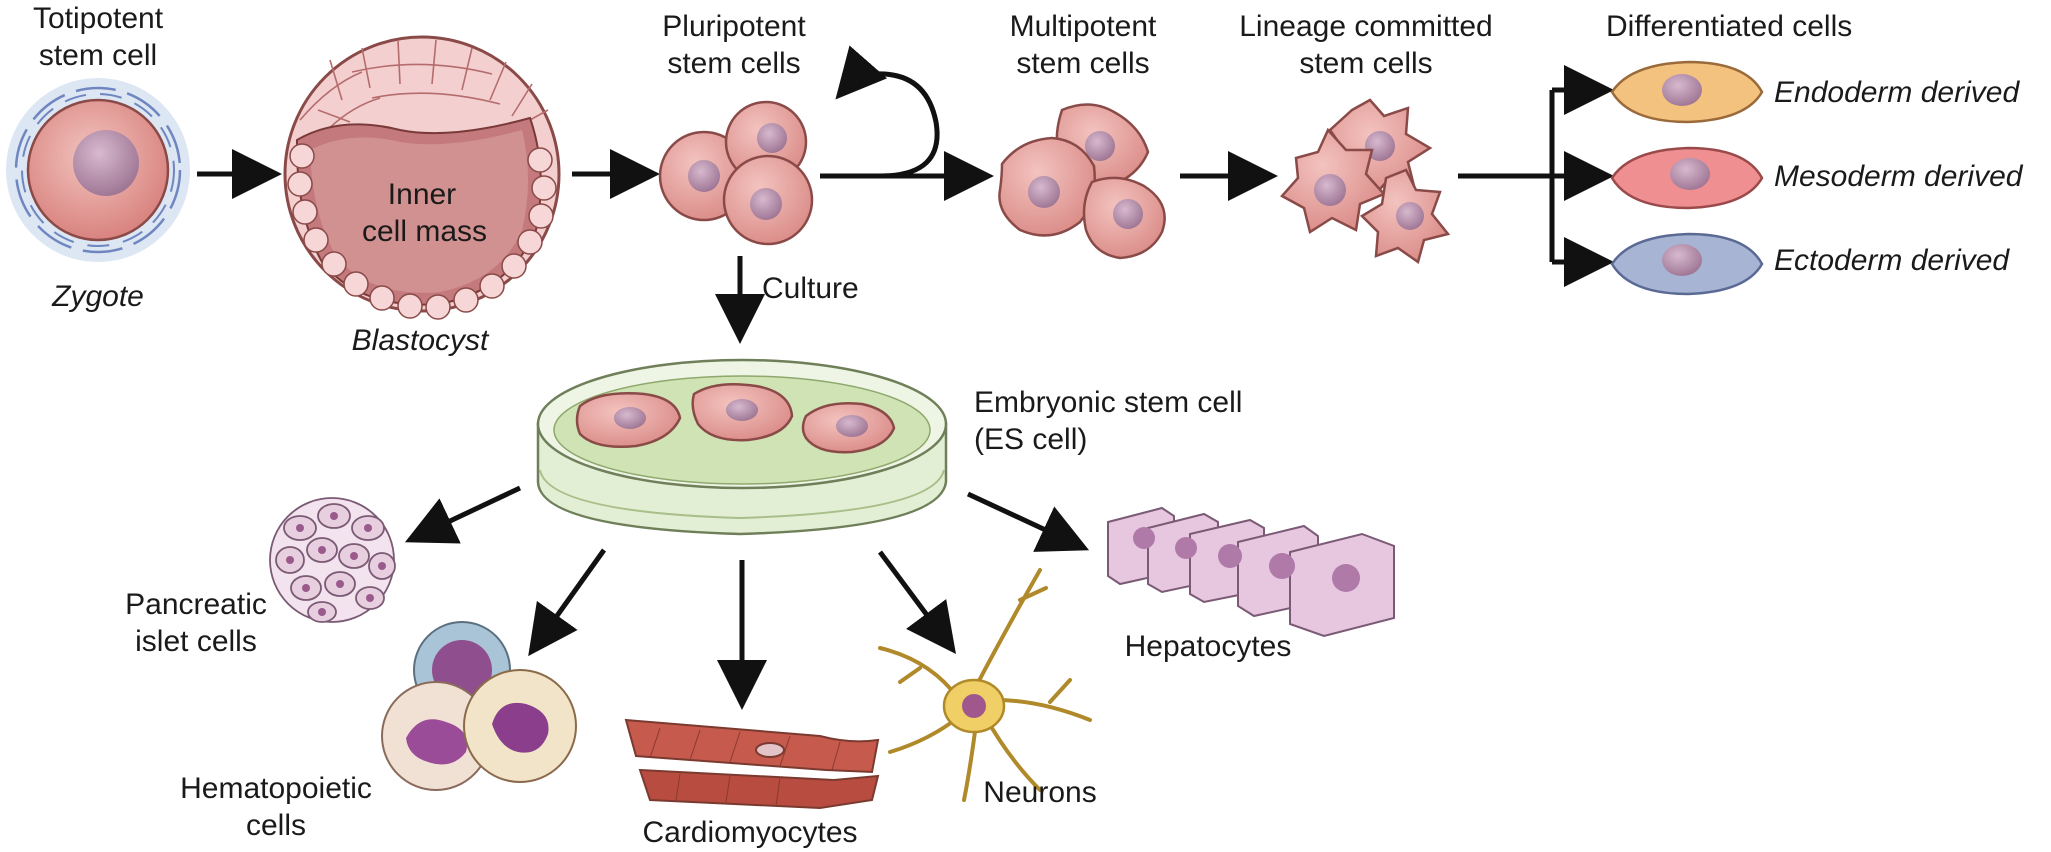 The image size is (2051, 852). What do you see at coordinates (747, 597) in the screenshot?
I see `dish-output-arrows` at bounding box center [747, 597].